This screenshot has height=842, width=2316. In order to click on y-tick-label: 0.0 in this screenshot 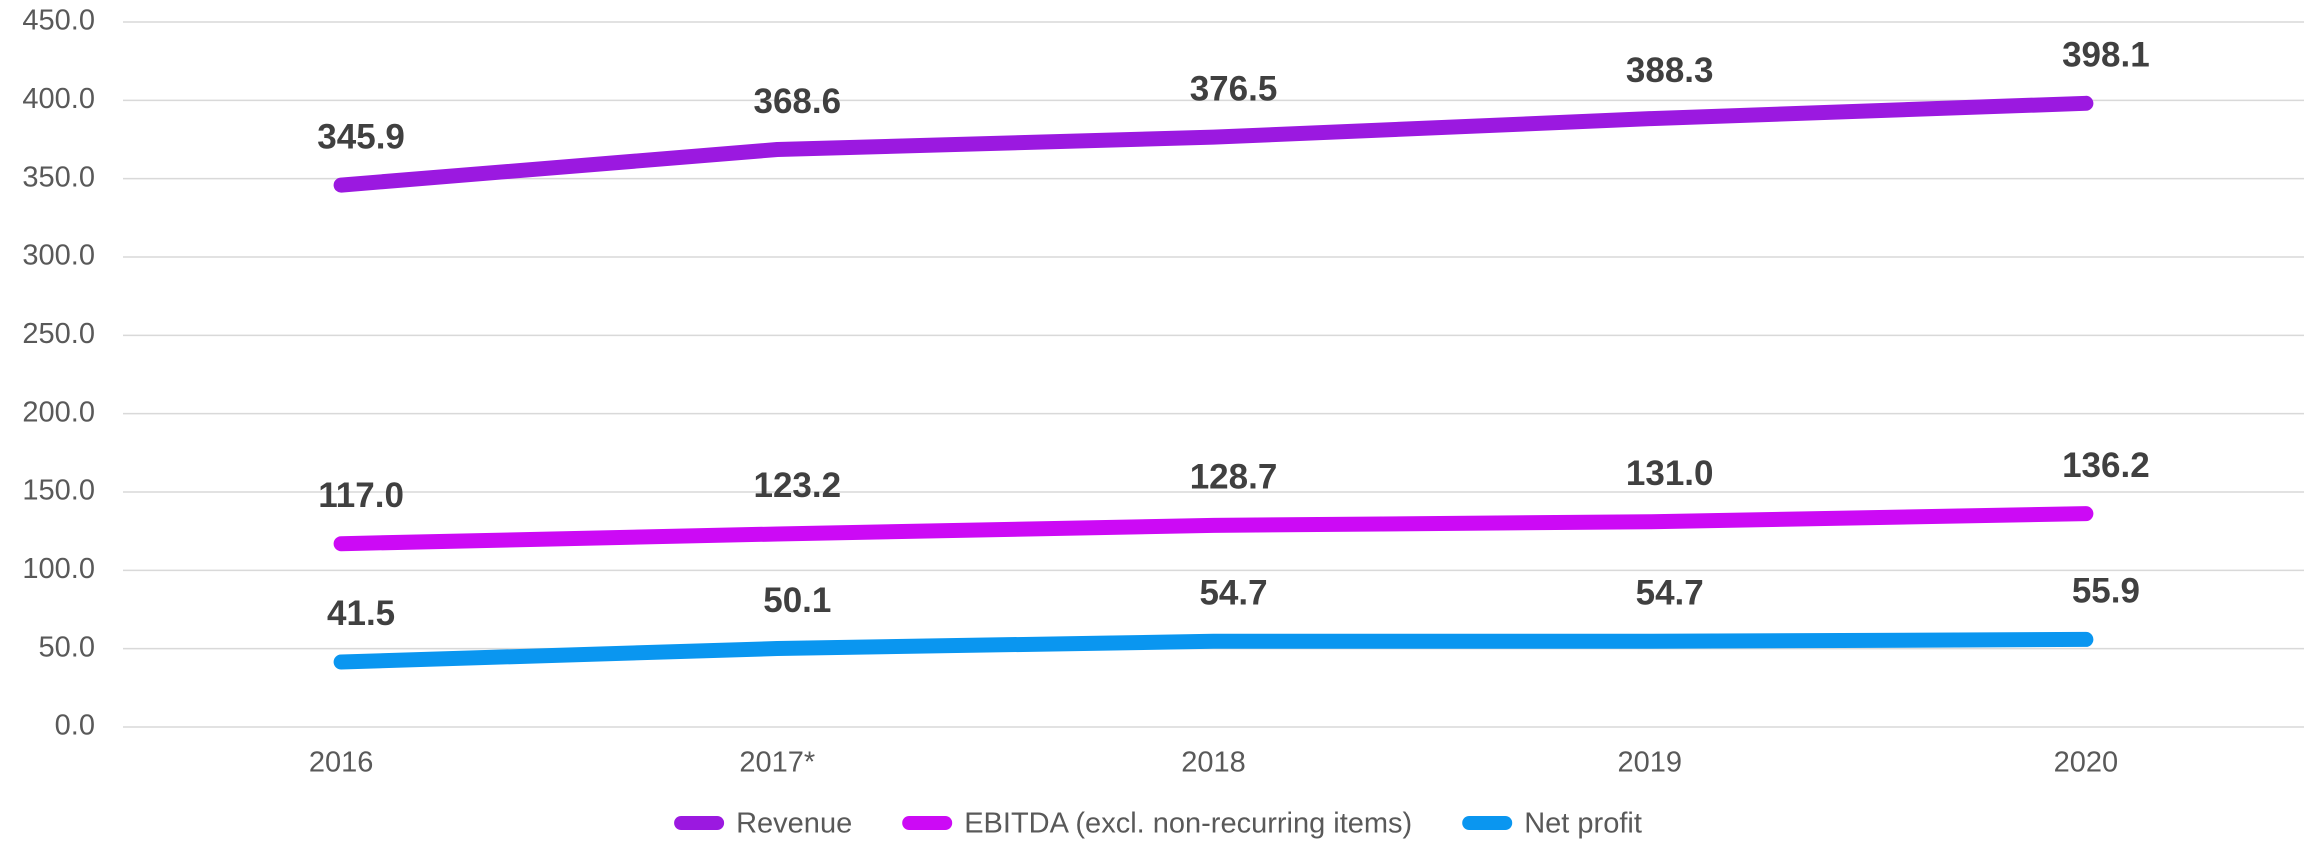, I will do `click(75, 726)`.